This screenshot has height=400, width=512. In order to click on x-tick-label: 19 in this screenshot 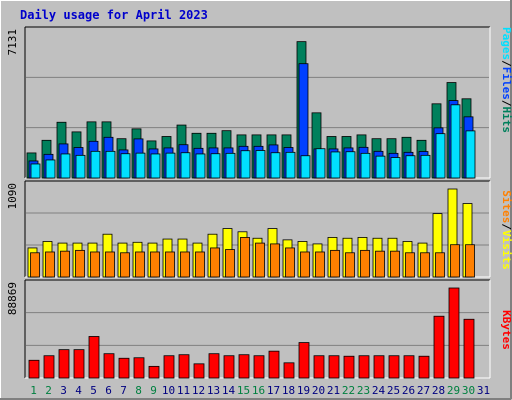, I will do `click(303, 390)`.